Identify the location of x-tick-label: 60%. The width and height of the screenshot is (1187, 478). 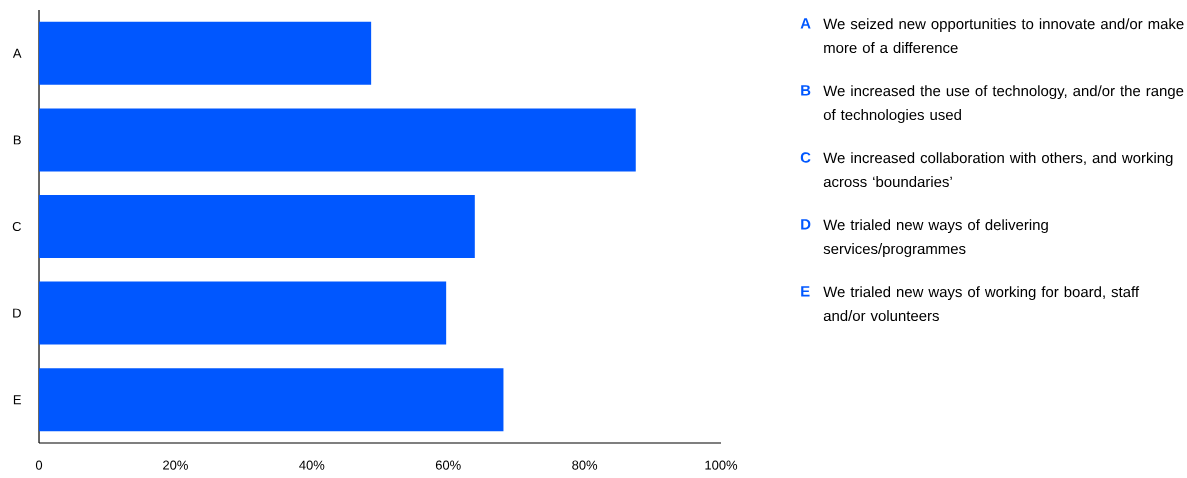
(448, 465).